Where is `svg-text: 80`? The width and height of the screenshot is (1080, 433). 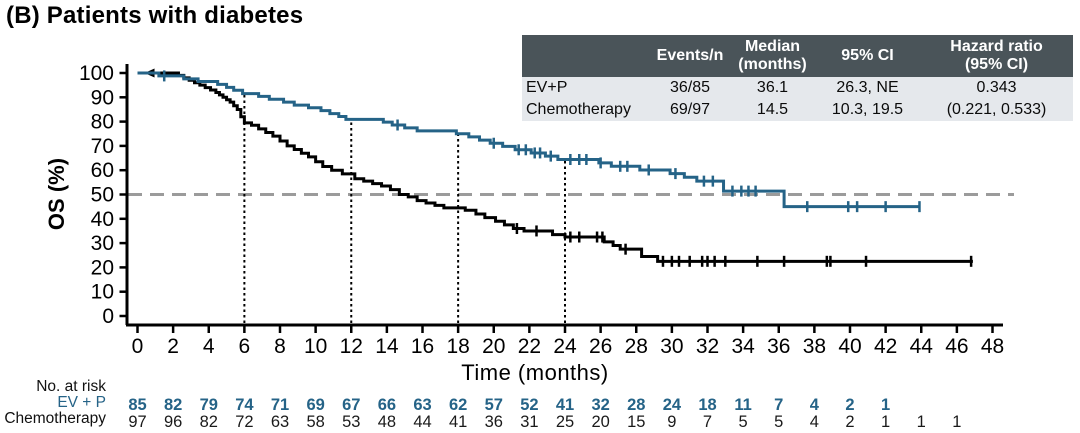 svg-text: 80 is located at coordinates (102, 122).